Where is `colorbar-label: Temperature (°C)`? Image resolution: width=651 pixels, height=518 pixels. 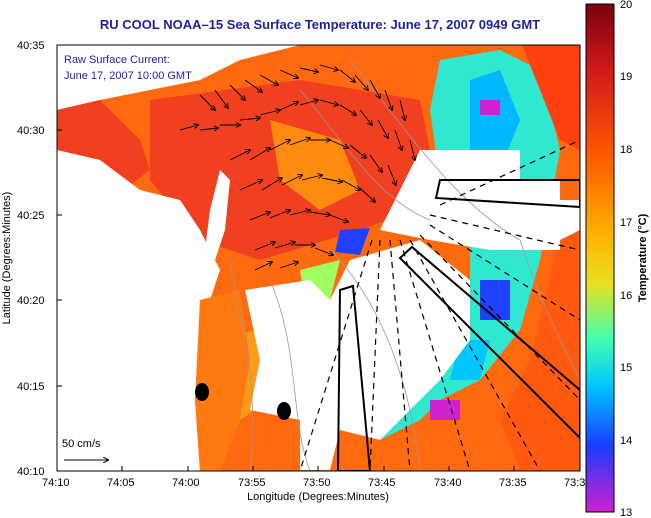
colorbar-label: Temperature (°C) is located at coordinates (643, 257).